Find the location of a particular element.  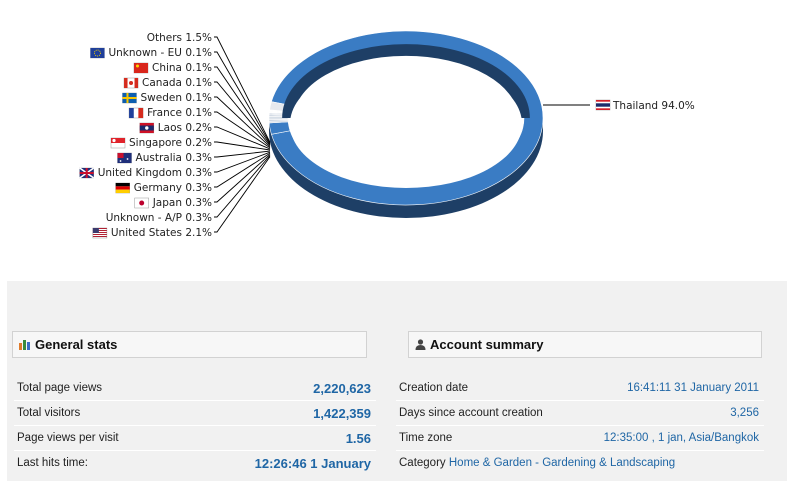

account-row-timezone: Time zone 12:35:00 , 1 jan, Asia/Bangkok is located at coordinates (580, 438).